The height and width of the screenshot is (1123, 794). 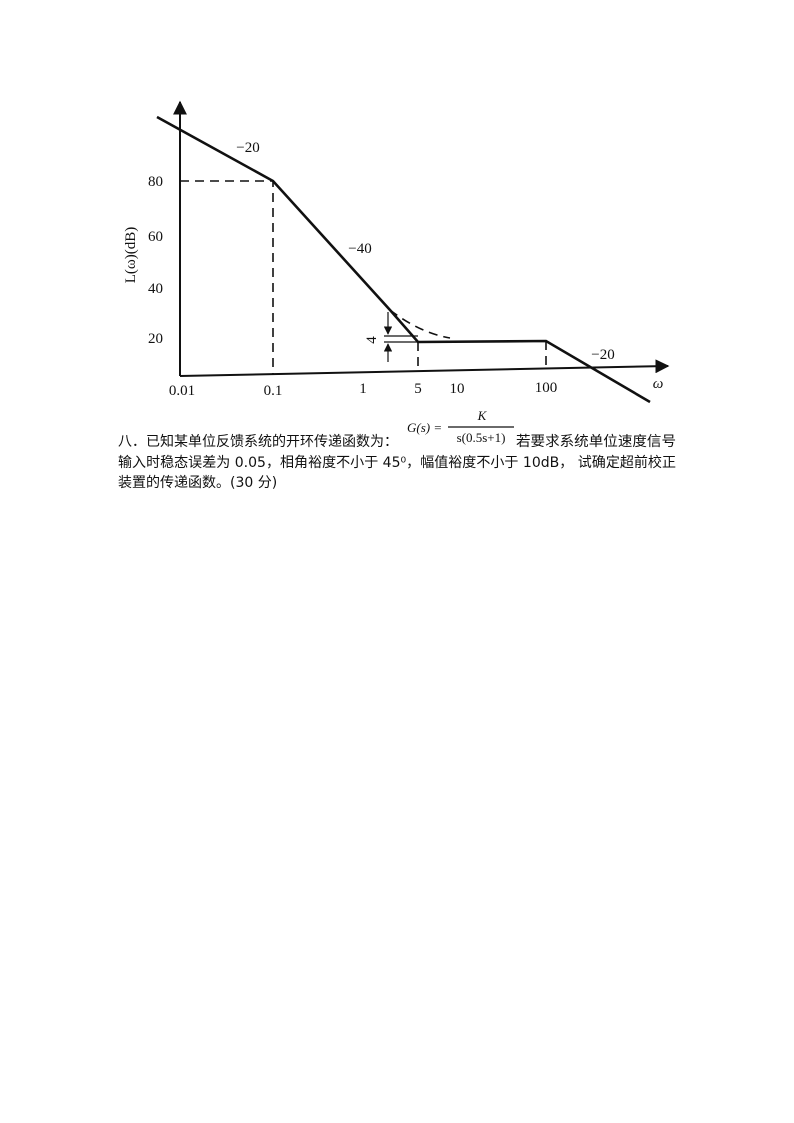 What do you see at coordinates (359, 249) in the screenshot?
I see `slope-label: −40` at bounding box center [359, 249].